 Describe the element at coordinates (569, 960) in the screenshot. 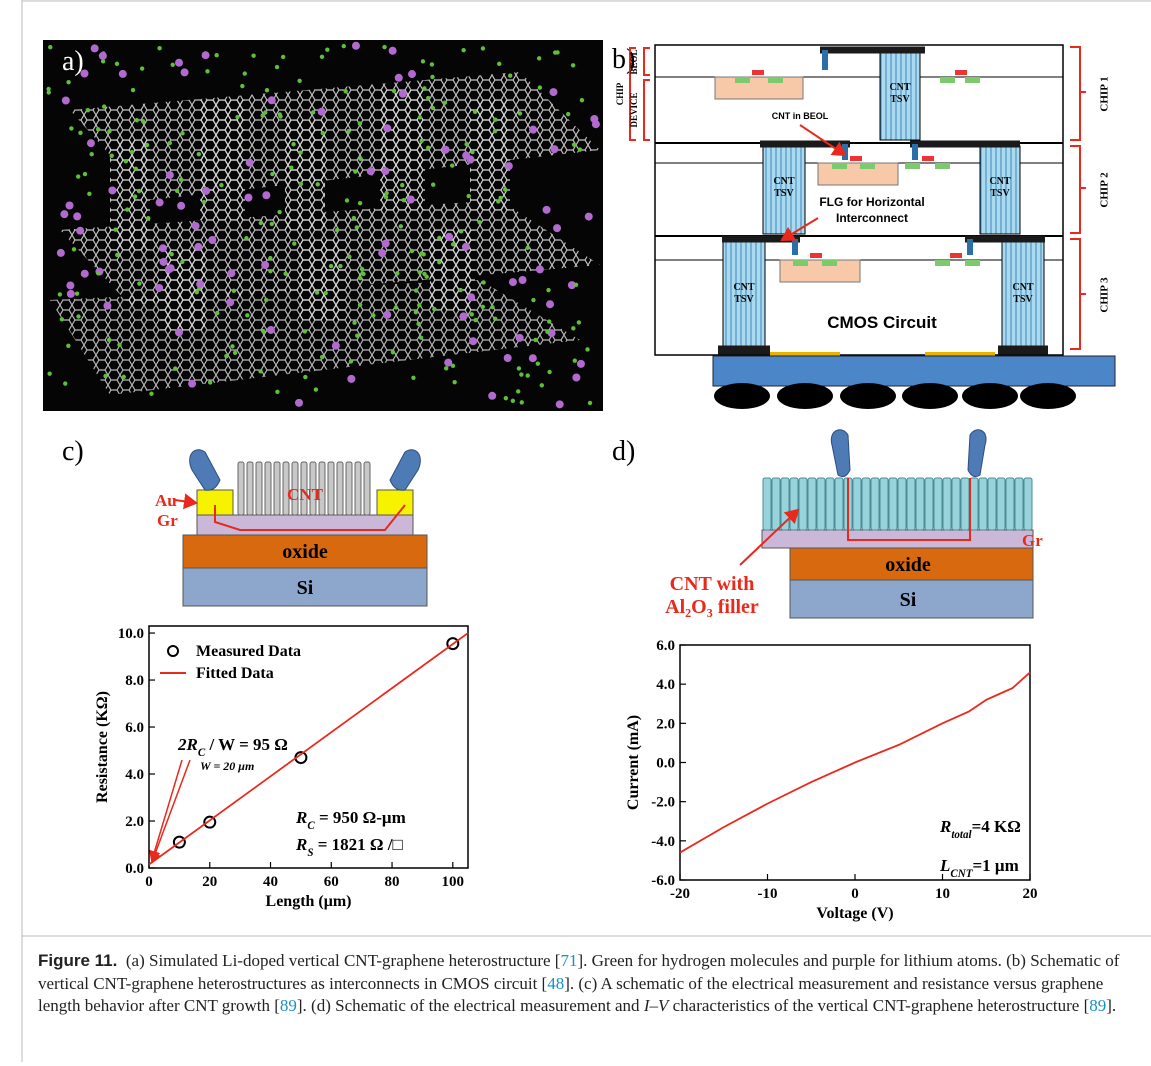

I see `reference-link: 71` at that location.